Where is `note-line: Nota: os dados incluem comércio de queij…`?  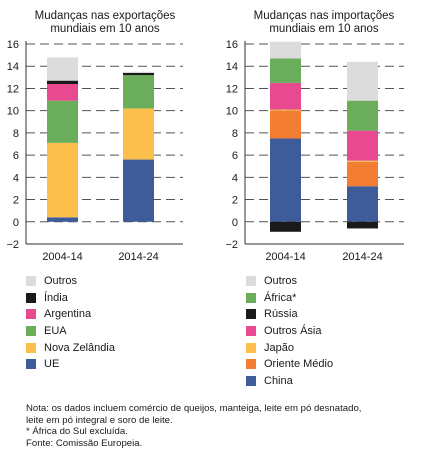
note-line: Nota: os dados incluem comércio de queij… is located at coordinates (194, 408).